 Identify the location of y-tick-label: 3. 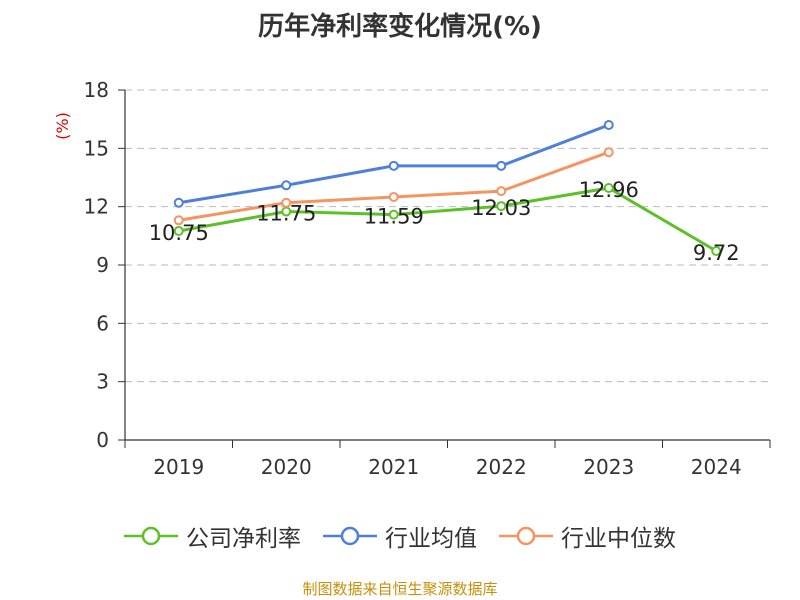
(102, 382).